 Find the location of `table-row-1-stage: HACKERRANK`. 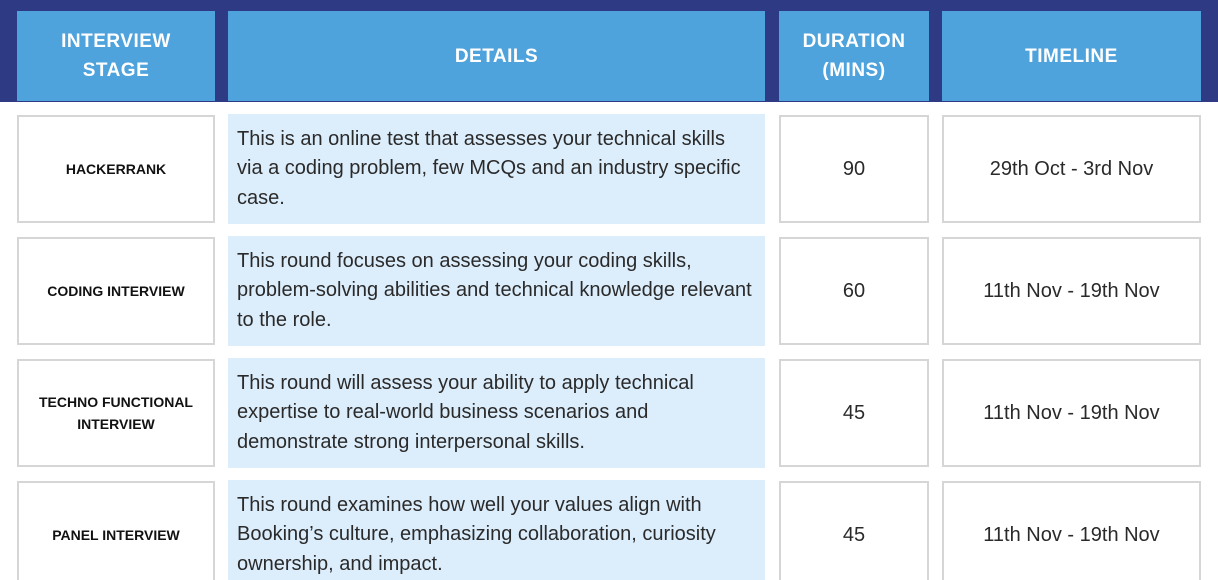

table-row-1-stage: HACKERRANK is located at coordinates (116, 169).